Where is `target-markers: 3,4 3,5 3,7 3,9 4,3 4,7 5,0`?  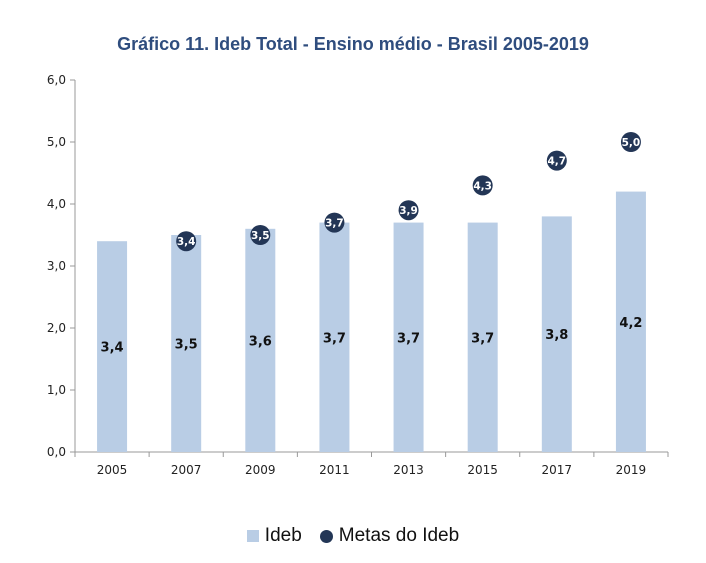
target-markers: 3,4 3,5 3,7 3,9 4,3 4,7 5,0 is located at coordinates (408, 192).